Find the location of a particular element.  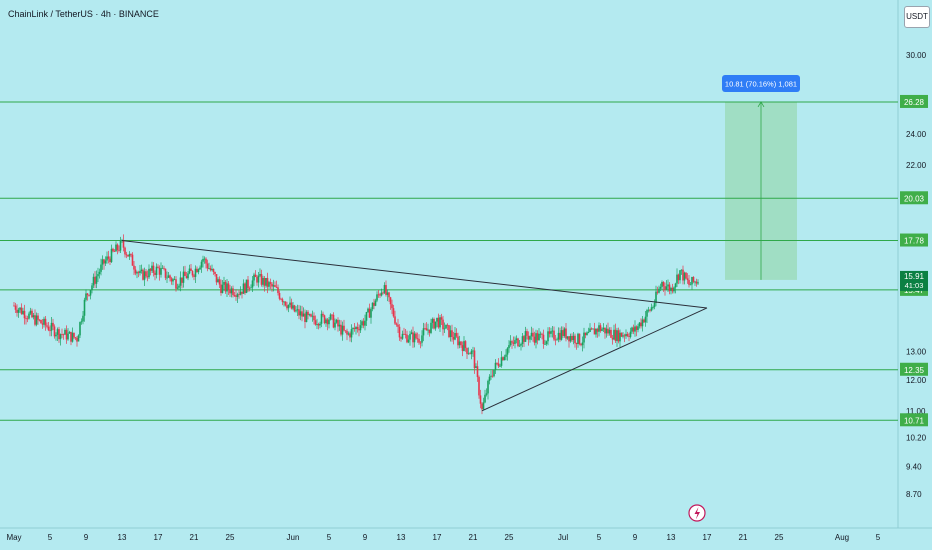

upper-trend-line is located at coordinates (414, 274).